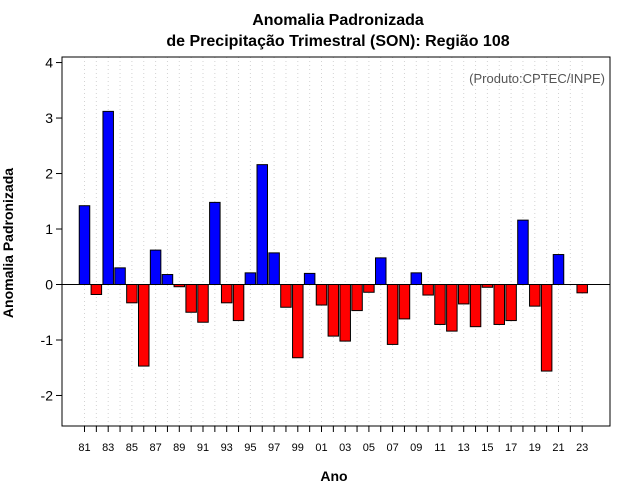  Describe the element at coordinates (226, 294) in the screenshot. I see `bar-1993` at that location.